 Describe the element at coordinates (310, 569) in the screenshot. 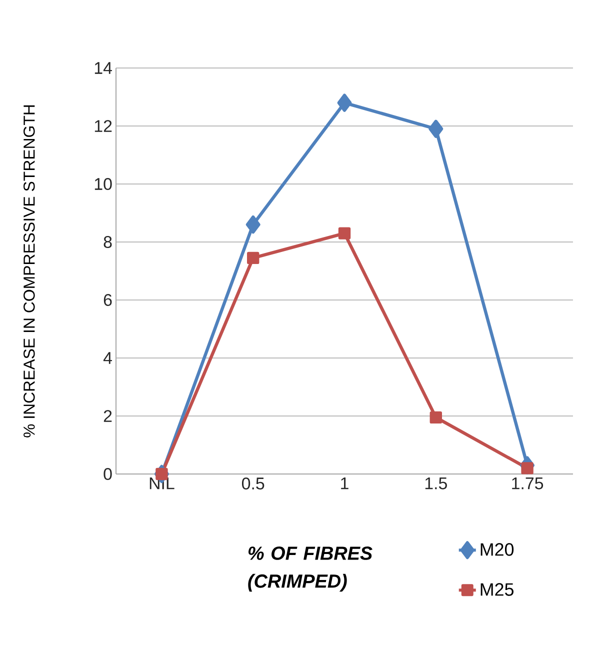

I see `x-axis-title: % OF FIBRES (CRIMPED)` at that location.